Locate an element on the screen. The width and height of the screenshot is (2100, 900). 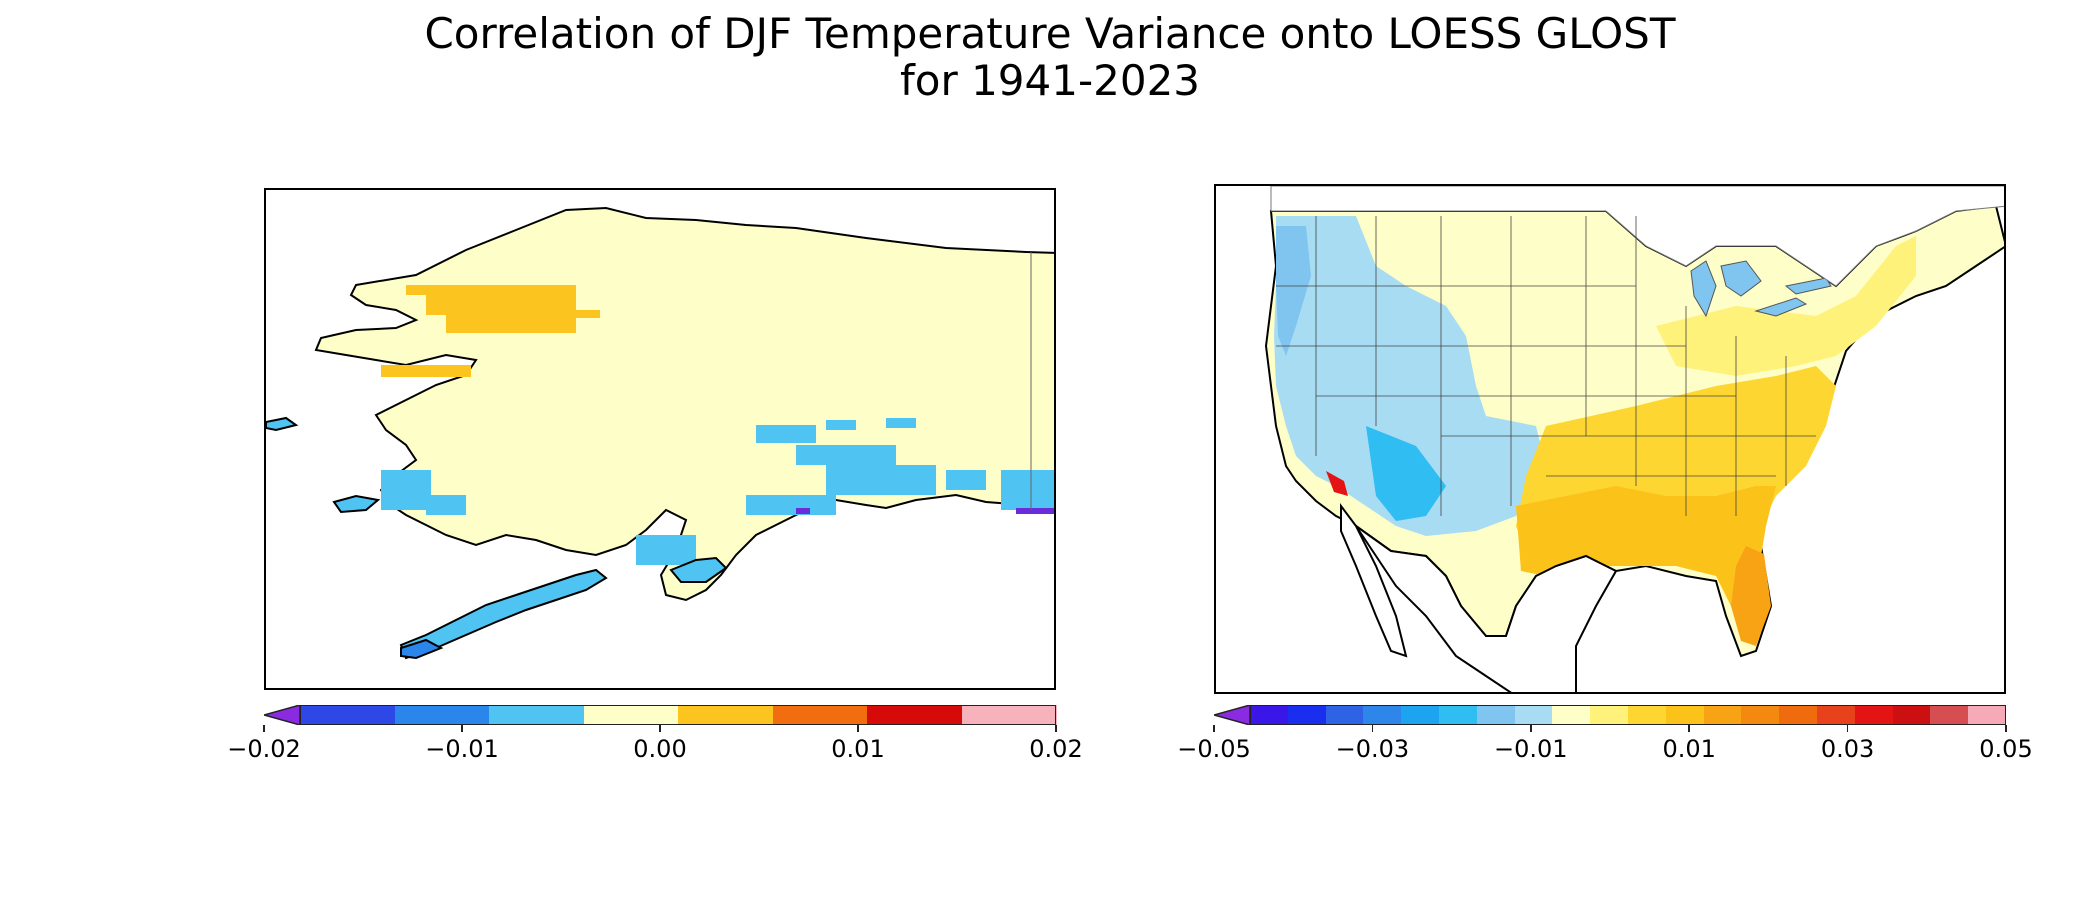
colorbar-tick-label: −0.05 is located at coordinates (1214, 749).